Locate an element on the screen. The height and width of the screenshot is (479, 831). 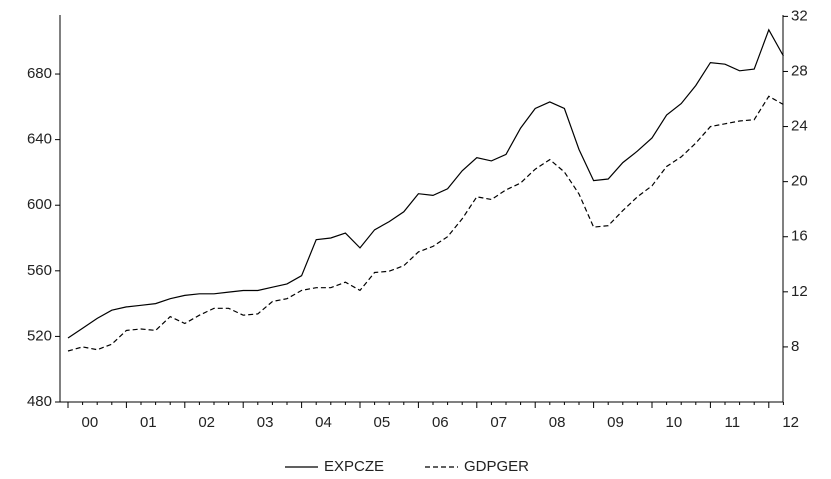
x-tick-label: 04 is located at coordinates (323, 422).